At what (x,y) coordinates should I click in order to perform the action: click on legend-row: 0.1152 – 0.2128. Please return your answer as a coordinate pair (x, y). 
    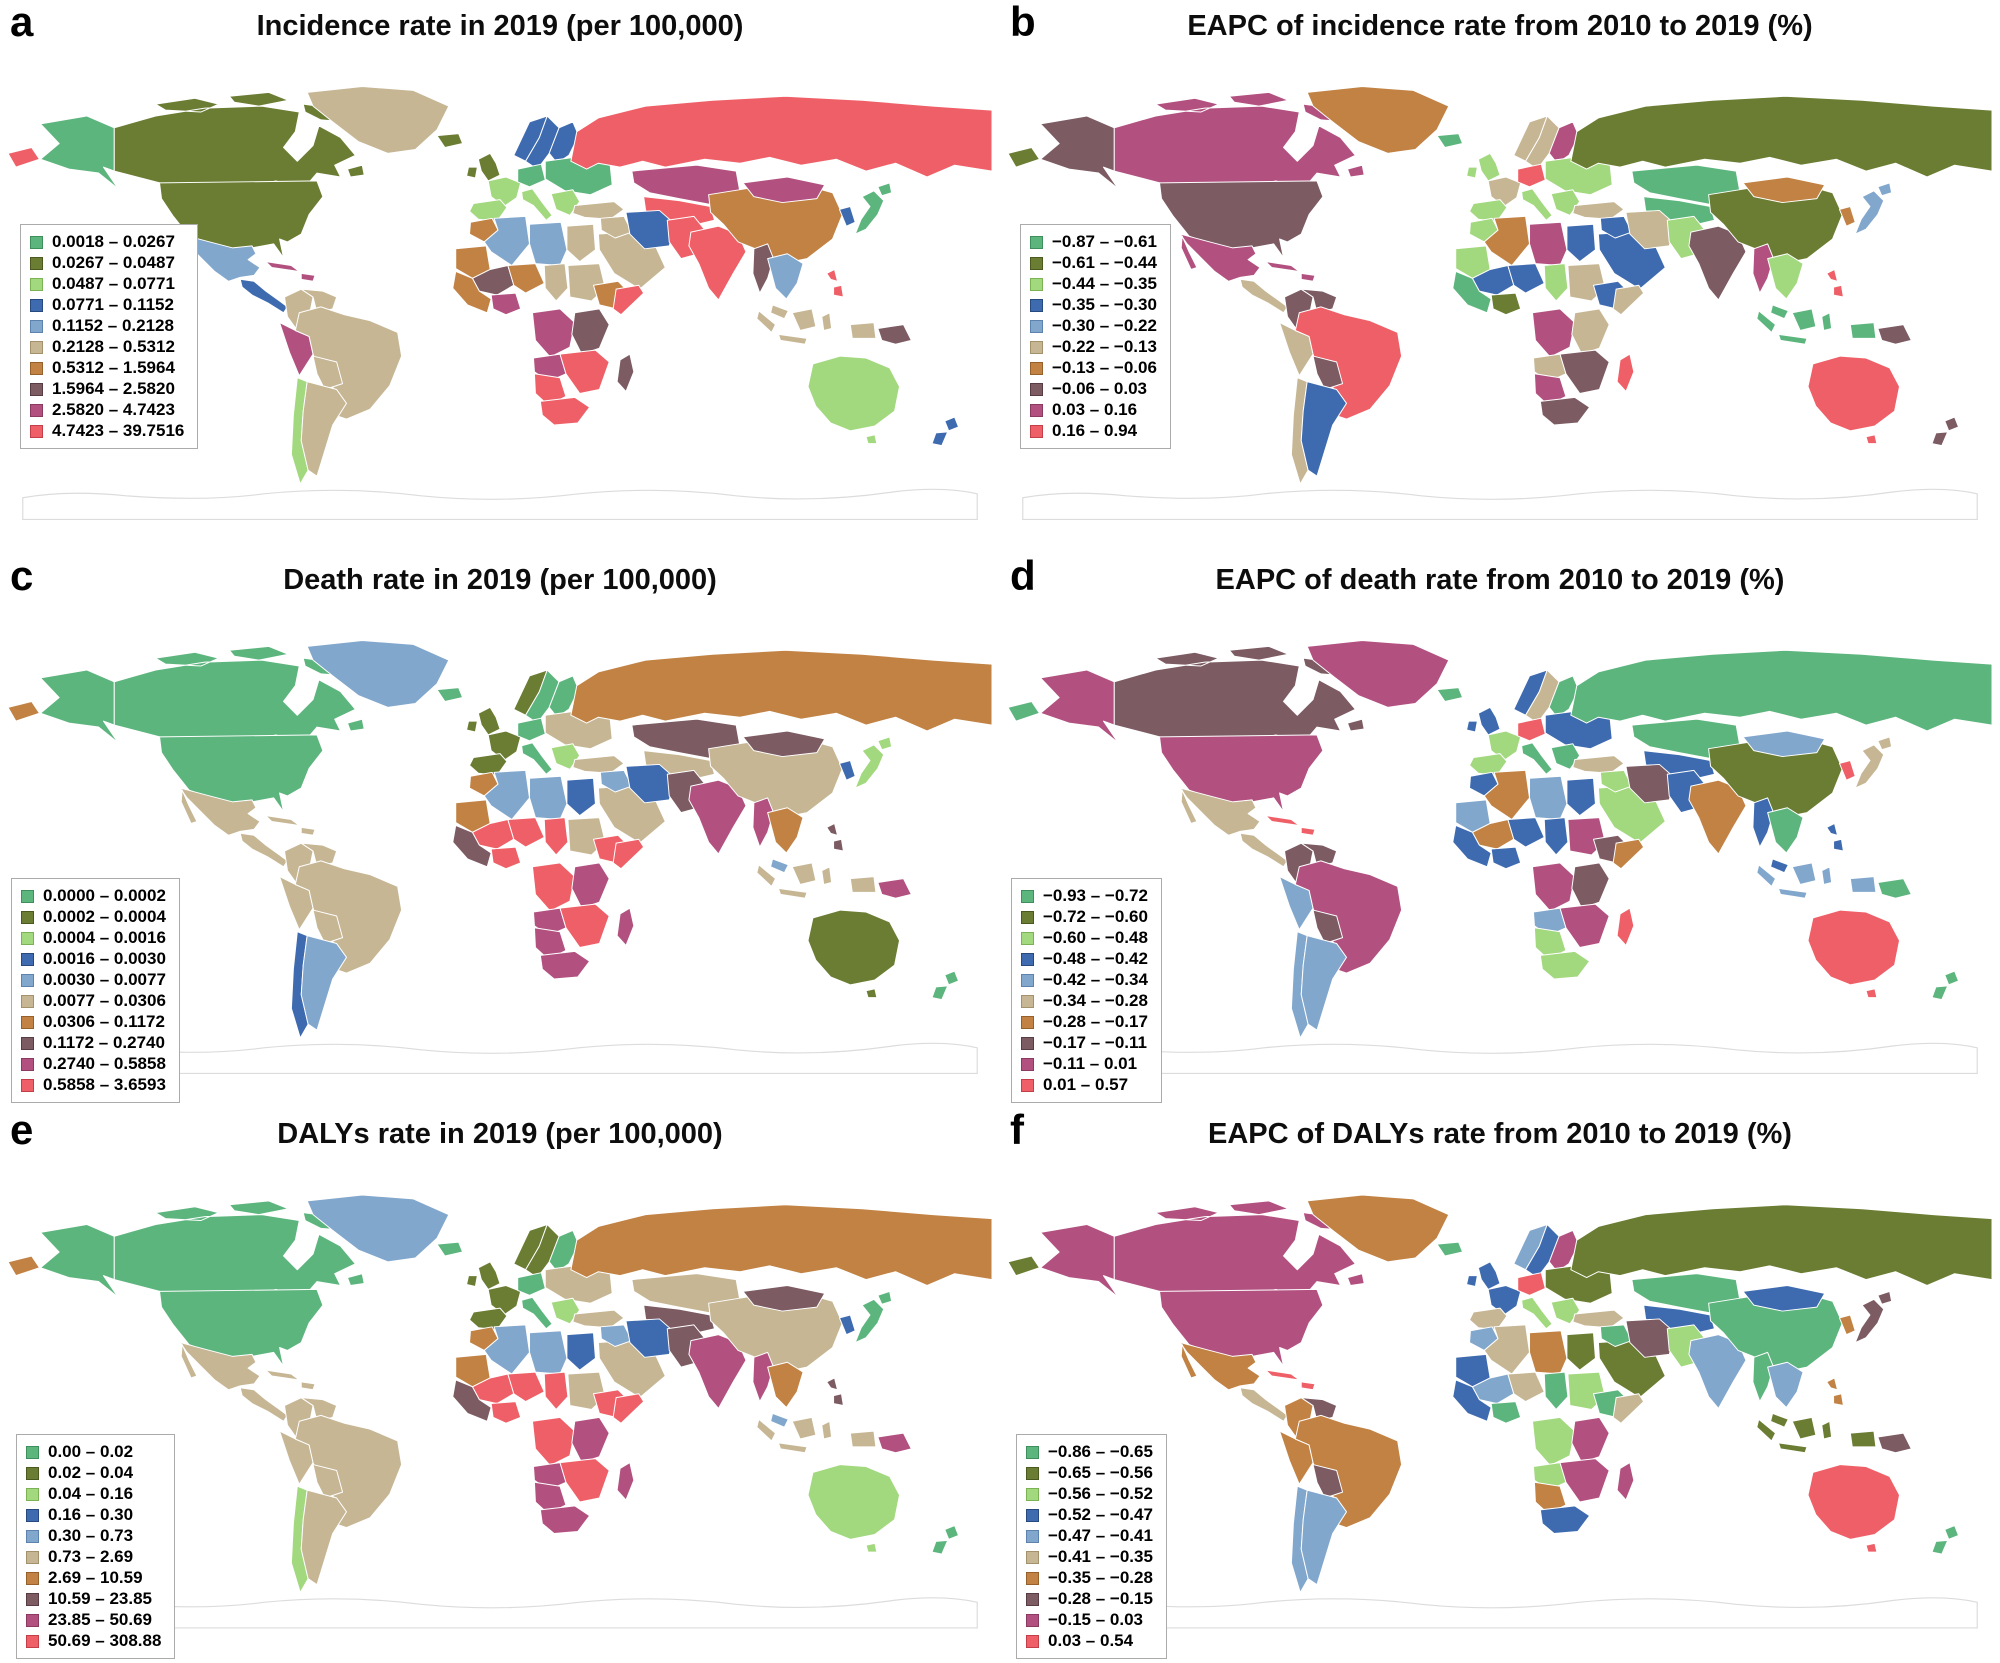
    Looking at the image, I should click on (107, 326).